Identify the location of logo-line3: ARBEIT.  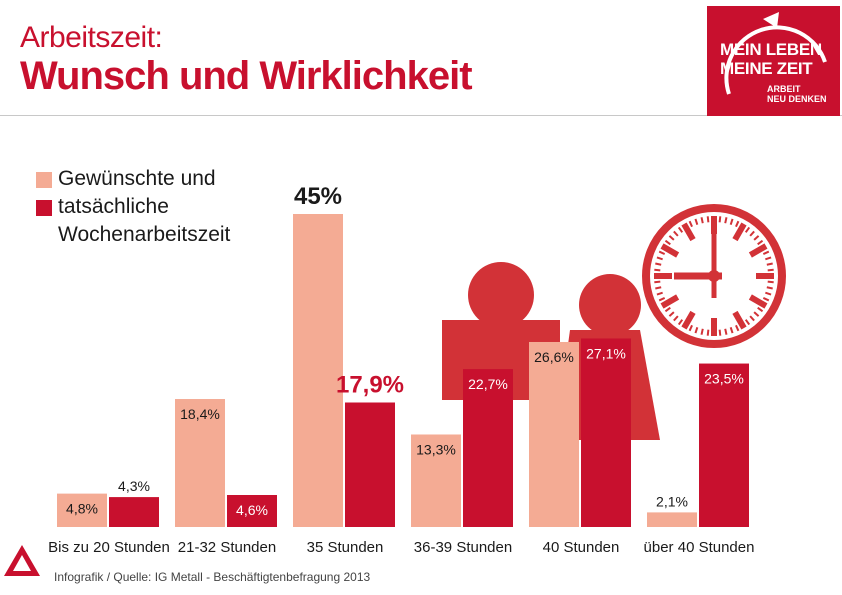
(784, 89).